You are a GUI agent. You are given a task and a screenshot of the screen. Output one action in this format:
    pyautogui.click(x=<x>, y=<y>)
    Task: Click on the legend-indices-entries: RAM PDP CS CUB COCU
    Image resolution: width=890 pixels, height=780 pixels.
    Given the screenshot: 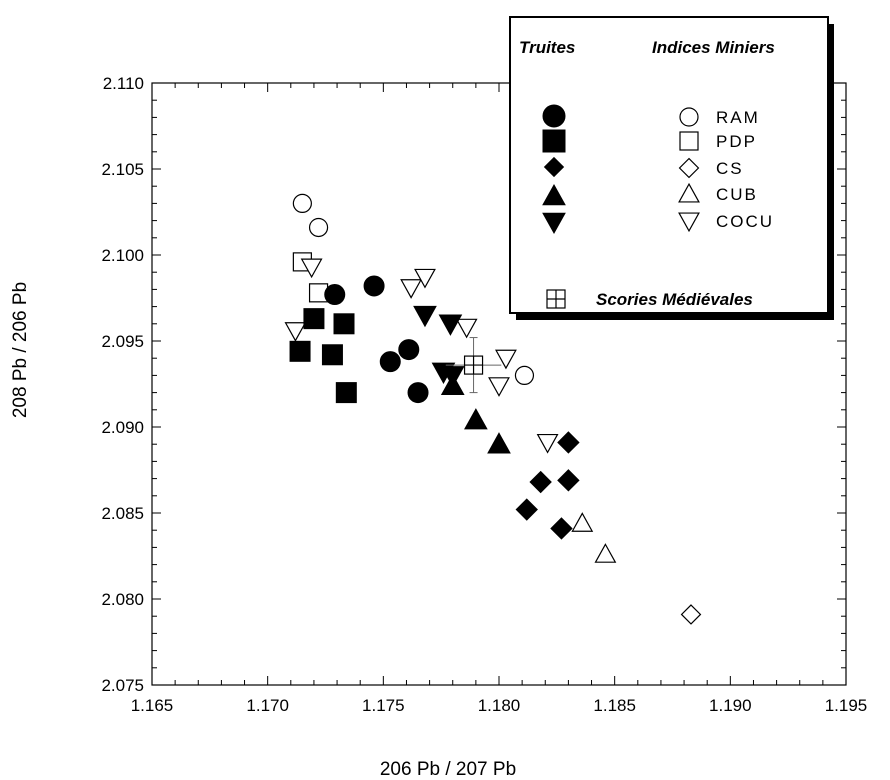 What is the action you would take?
    pyautogui.click(x=725, y=170)
    